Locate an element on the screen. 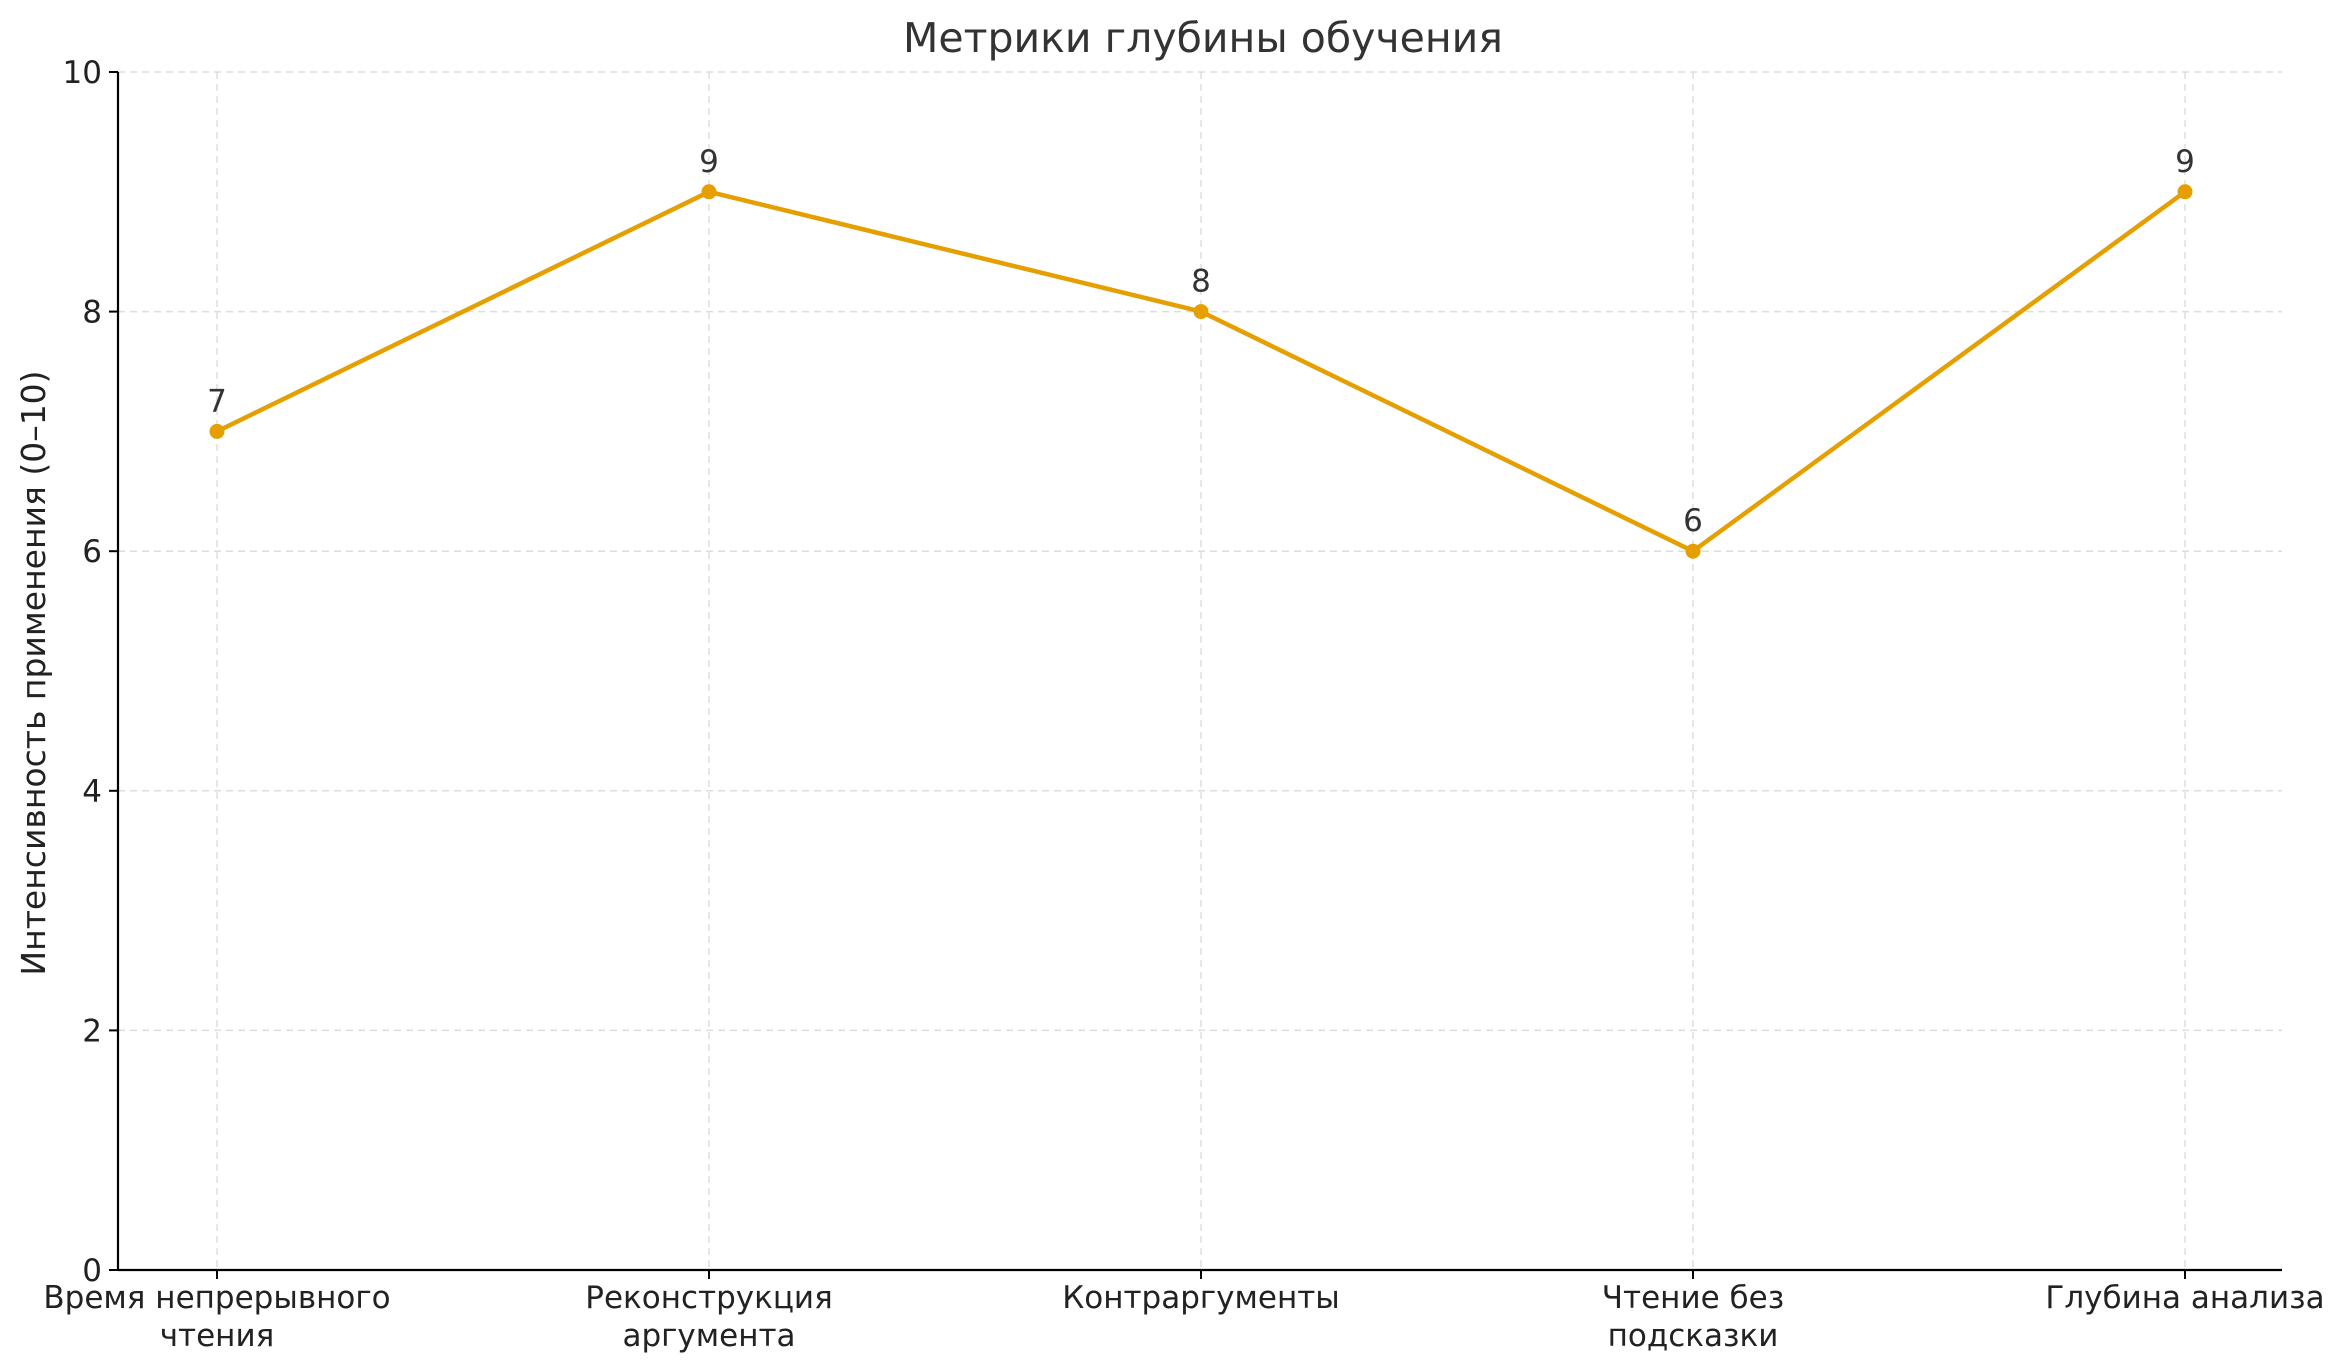 The image size is (2349, 1372). data-label: 8 is located at coordinates (1201, 282).